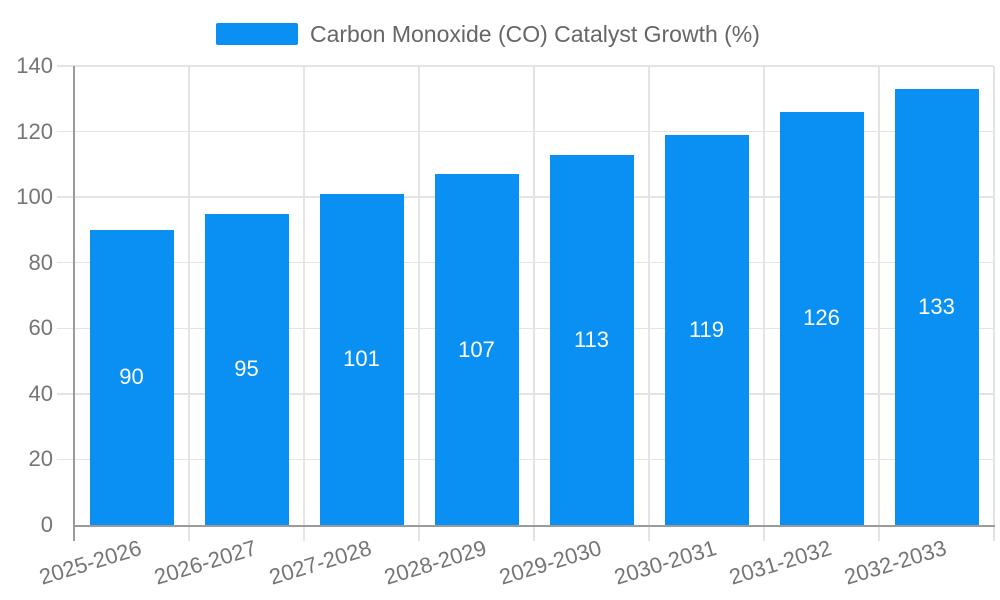 Image resolution: width=1000 pixels, height=600 pixels. Describe the element at coordinates (320, 562) in the screenshot. I see `x-tick-label: 2027-2028` at that location.